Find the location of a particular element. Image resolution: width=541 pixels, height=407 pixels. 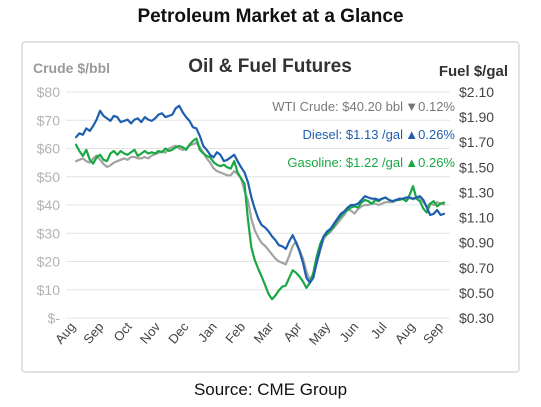

page-title: Petroleum Market at a Glance is located at coordinates (270, 16).